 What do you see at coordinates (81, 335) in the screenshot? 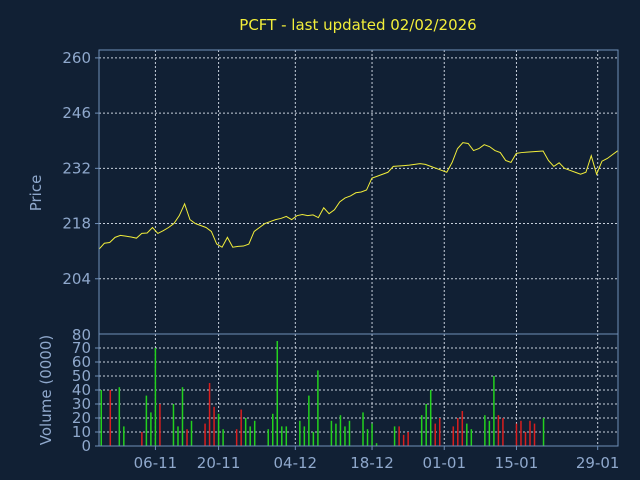
I see `volume-top-label: 80` at bounding box center [81, 335].